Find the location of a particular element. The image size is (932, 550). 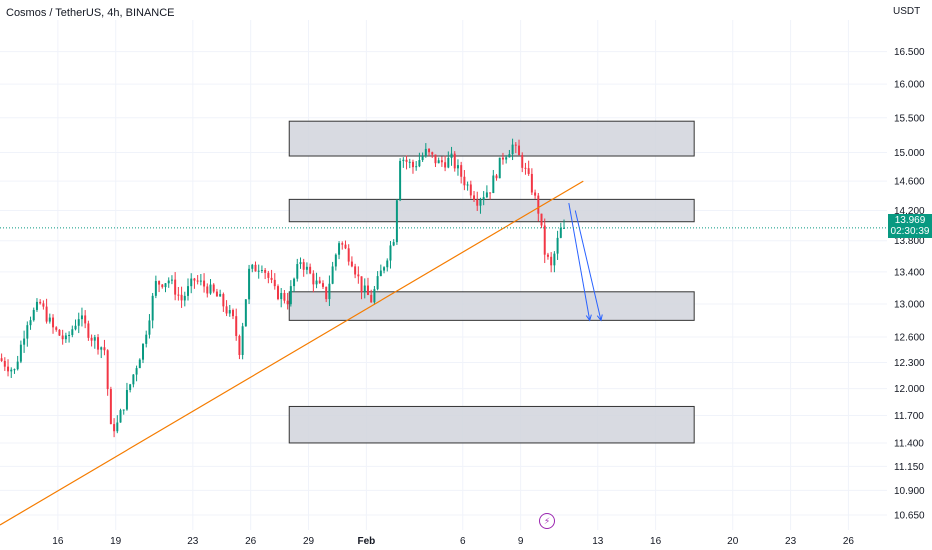

y-tick-label: 12.600 is located at coordinates (909, 338).